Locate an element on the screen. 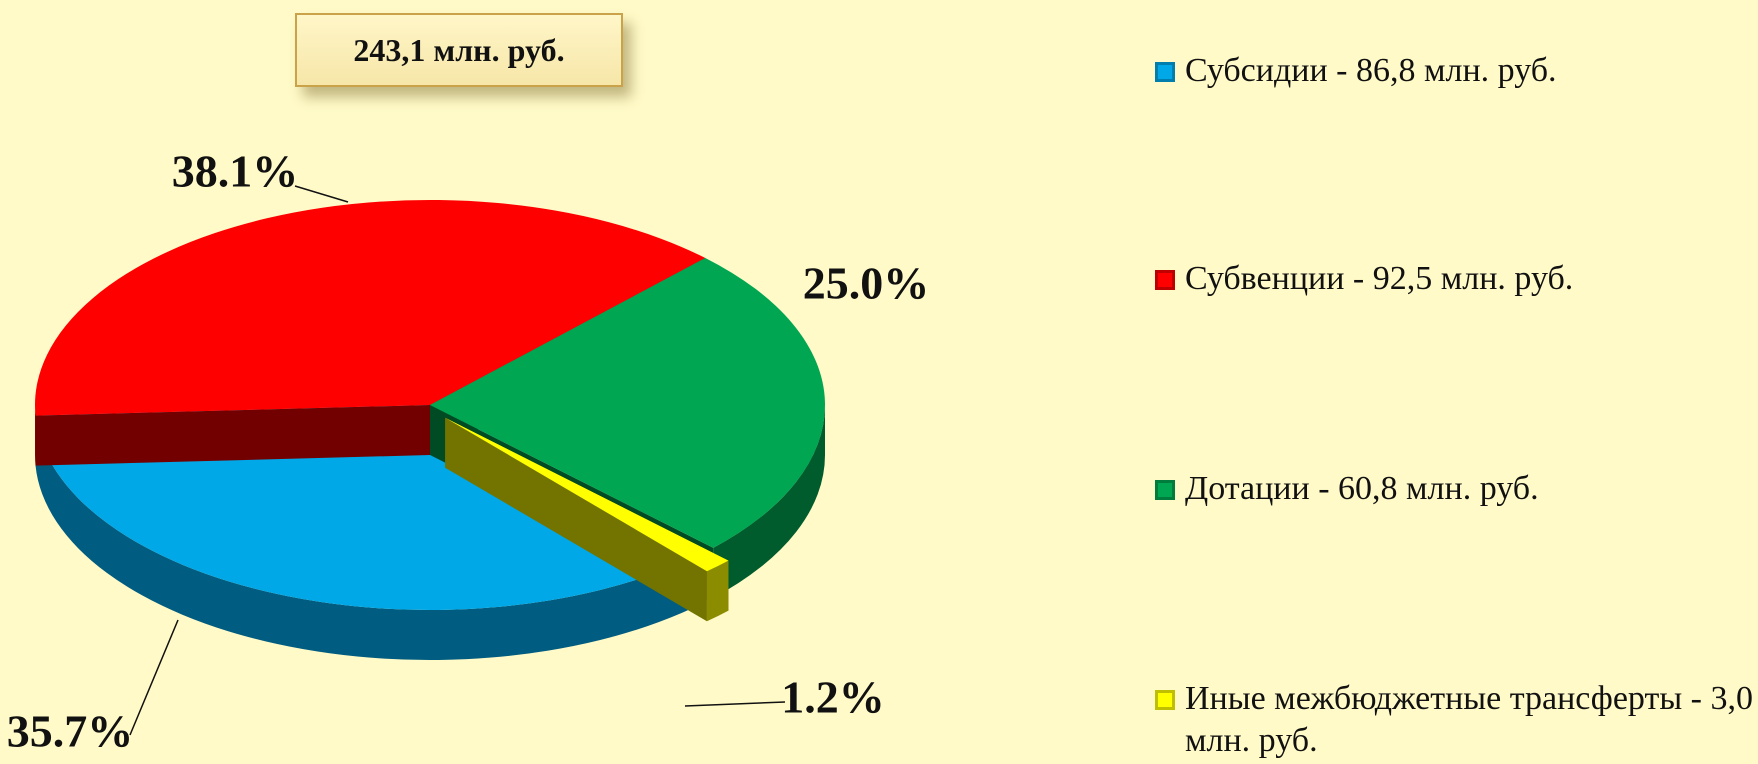  pie-slice is located at coordinates (587, 519).